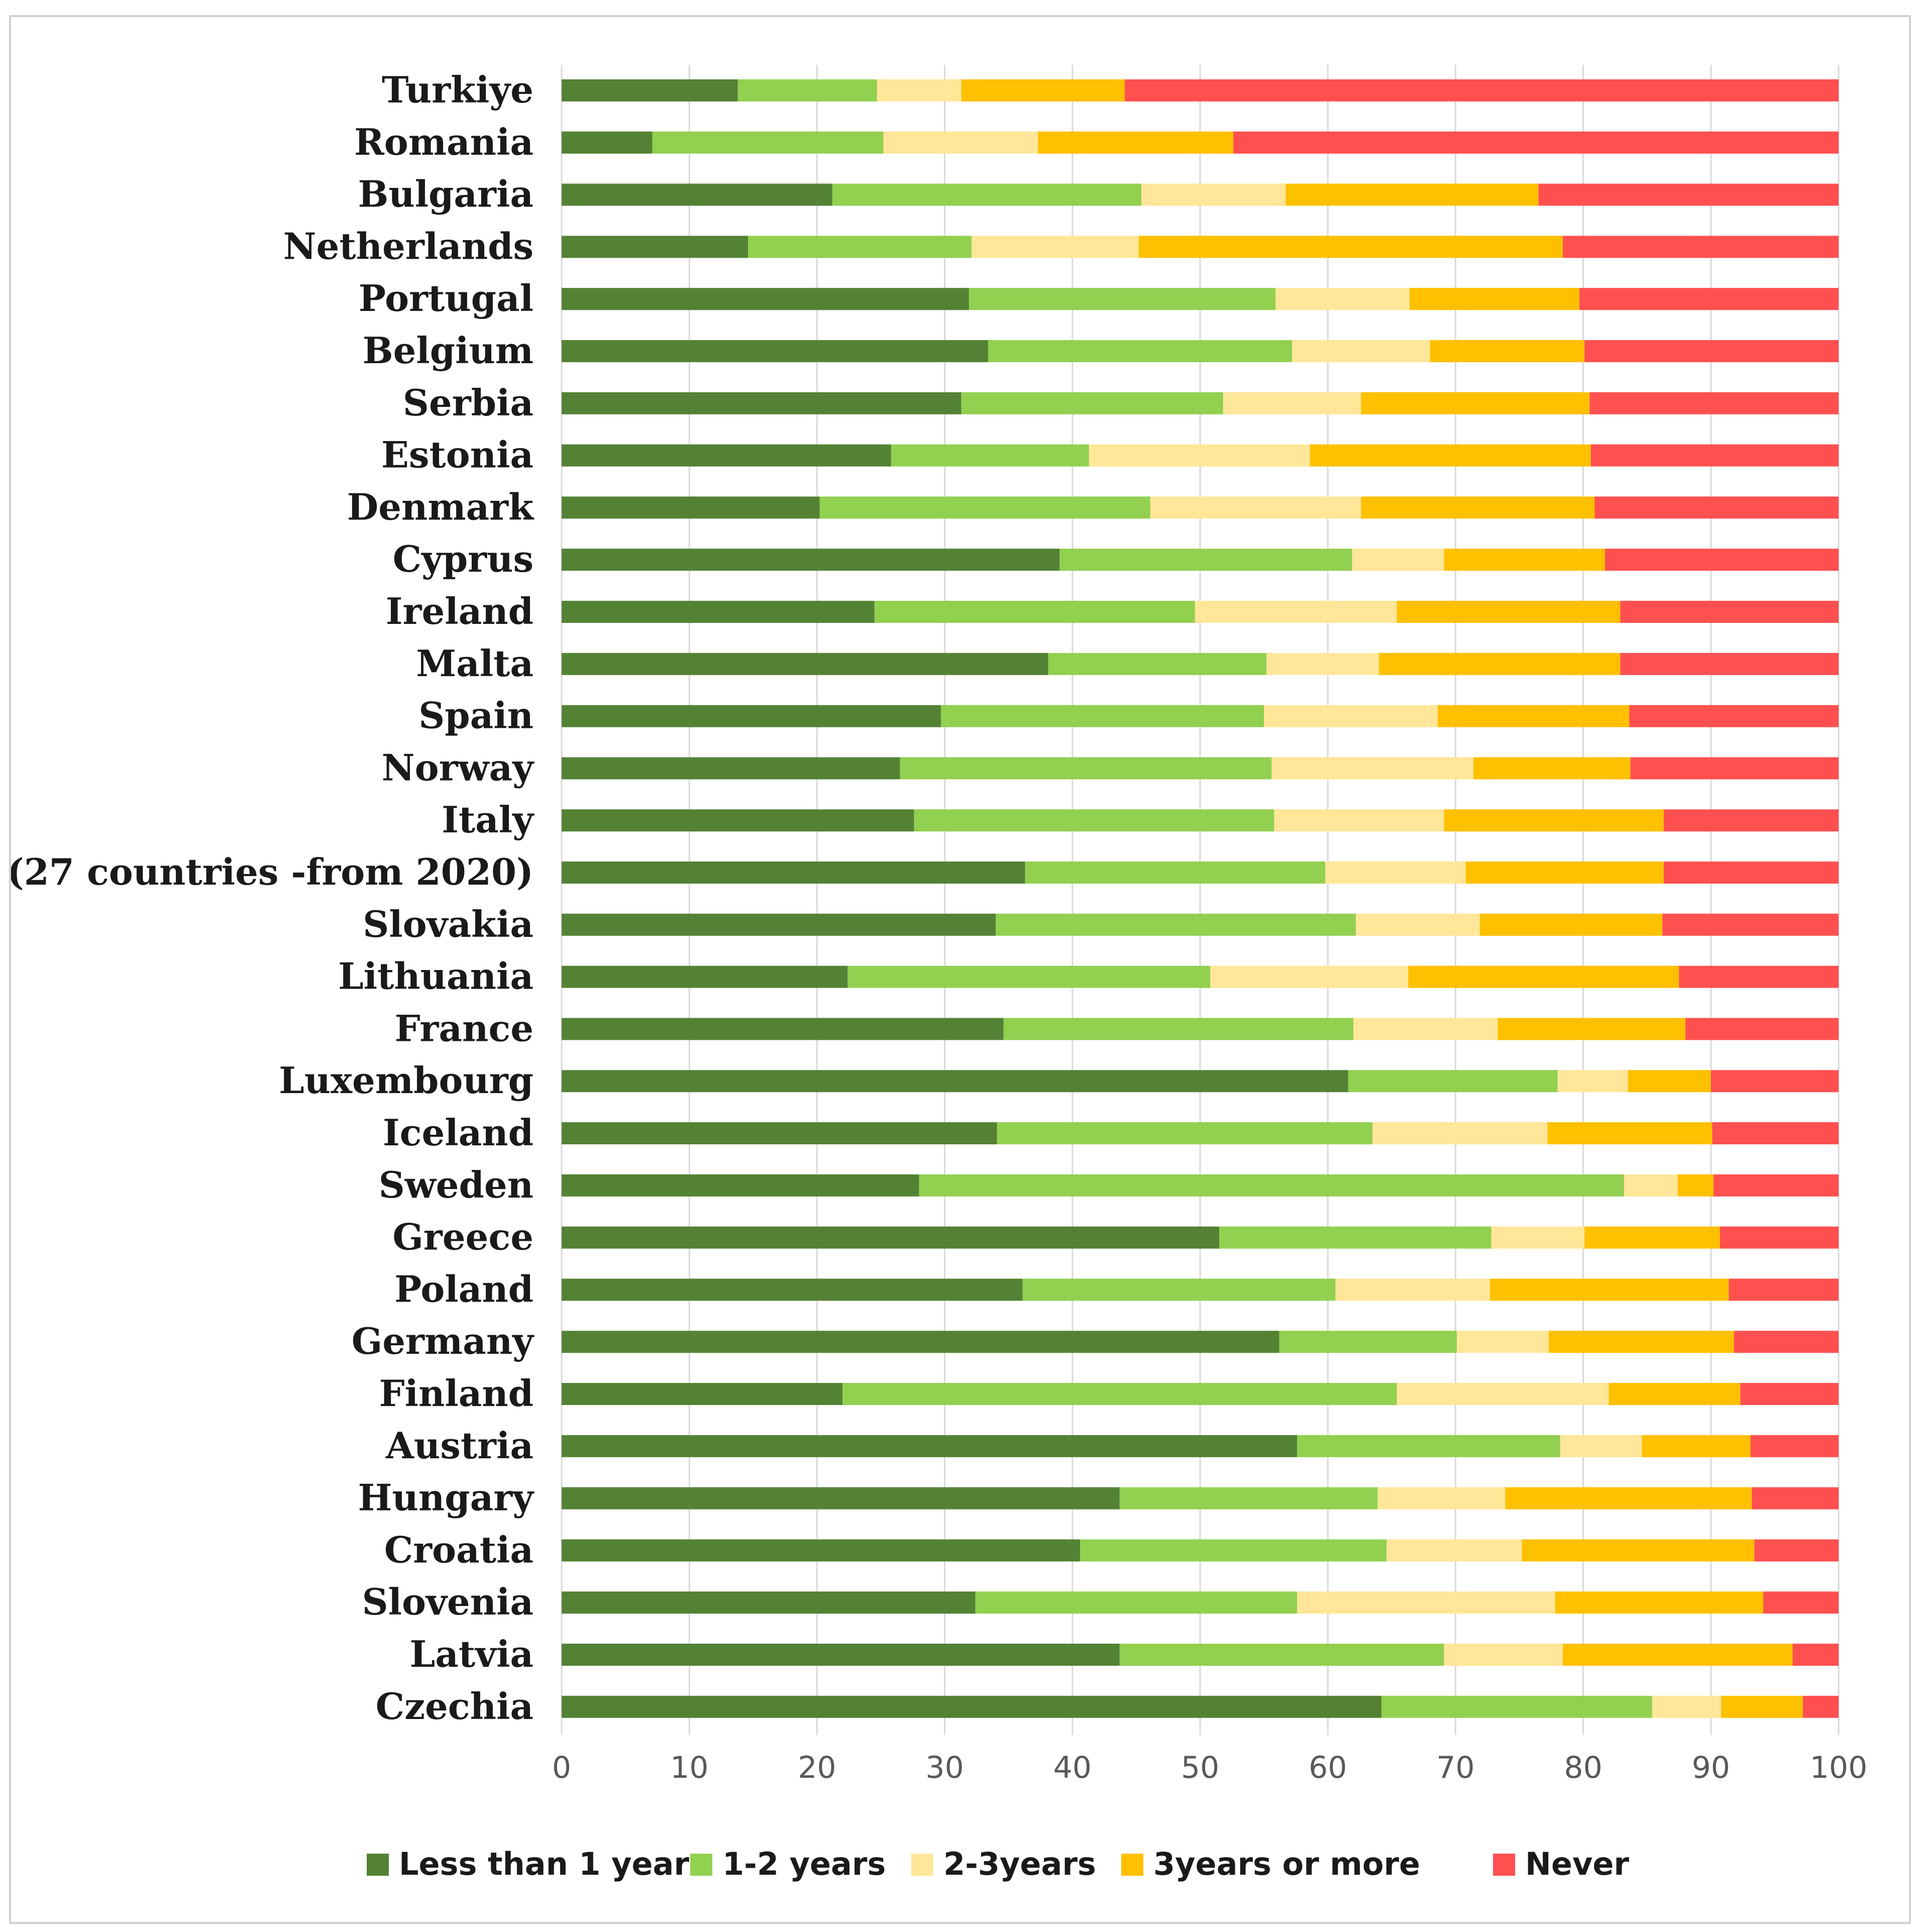  I want to click on category-label: Italy, so click(488, 819).